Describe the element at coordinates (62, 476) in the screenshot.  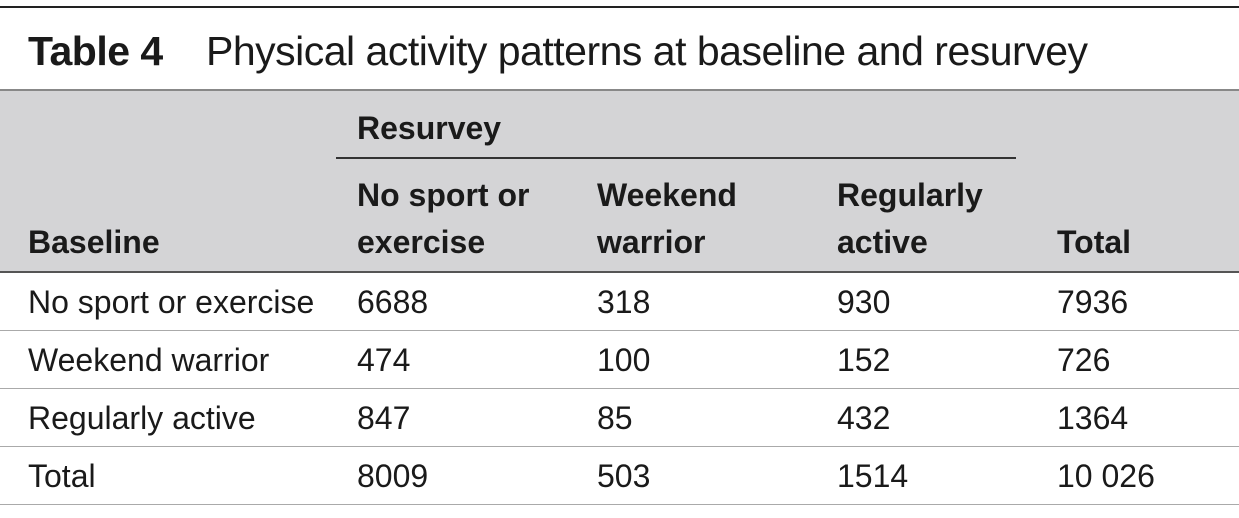
I see `row-label: Total` at that location.